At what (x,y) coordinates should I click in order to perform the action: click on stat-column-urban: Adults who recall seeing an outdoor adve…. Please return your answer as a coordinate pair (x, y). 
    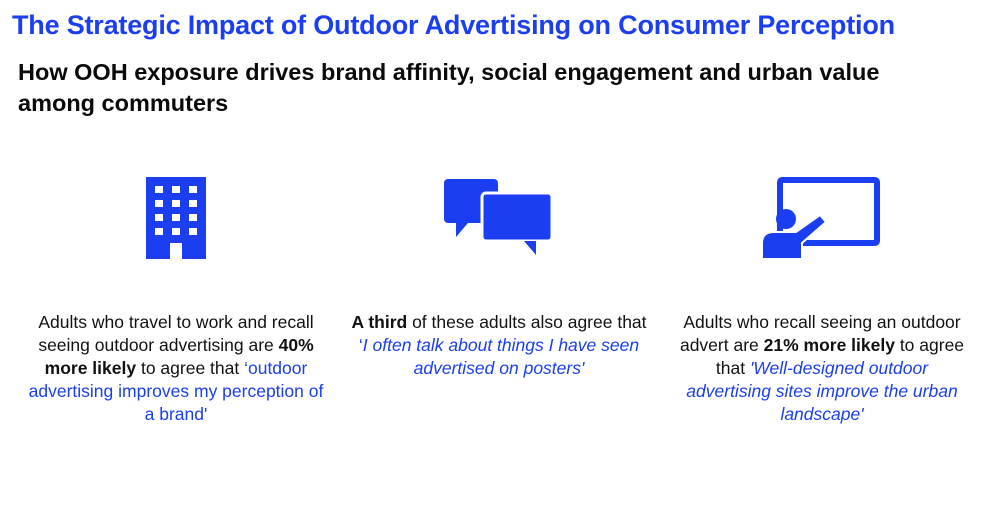
    Looking at the image, I should click on (822, 368).